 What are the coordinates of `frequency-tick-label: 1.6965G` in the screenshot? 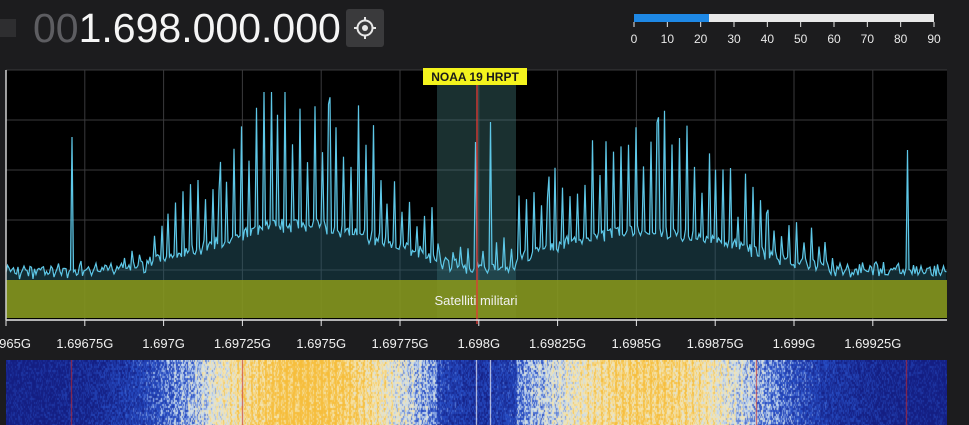 It's located at (15, 343).